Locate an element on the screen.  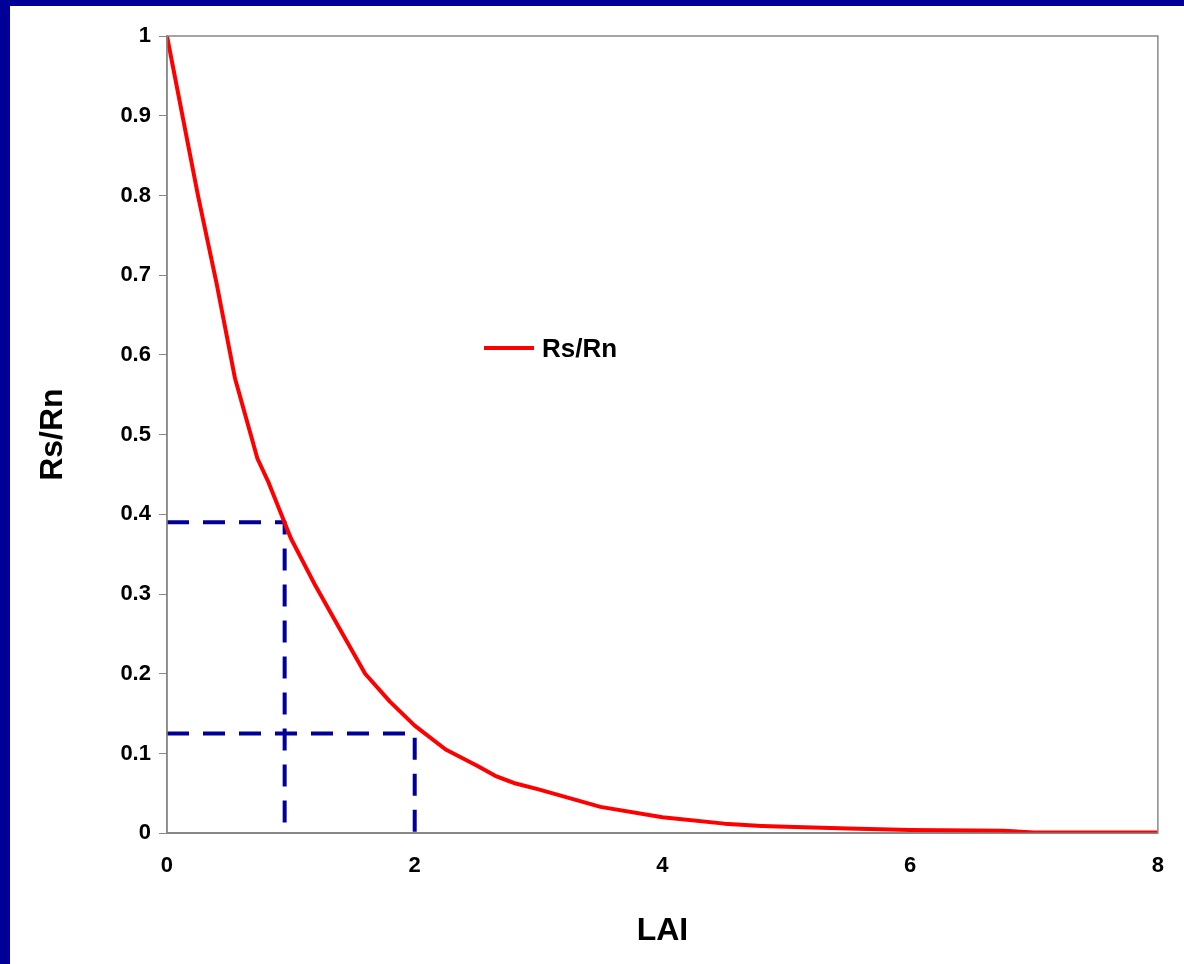
x-tick-label: 4 is located at coordinates (663, 865).